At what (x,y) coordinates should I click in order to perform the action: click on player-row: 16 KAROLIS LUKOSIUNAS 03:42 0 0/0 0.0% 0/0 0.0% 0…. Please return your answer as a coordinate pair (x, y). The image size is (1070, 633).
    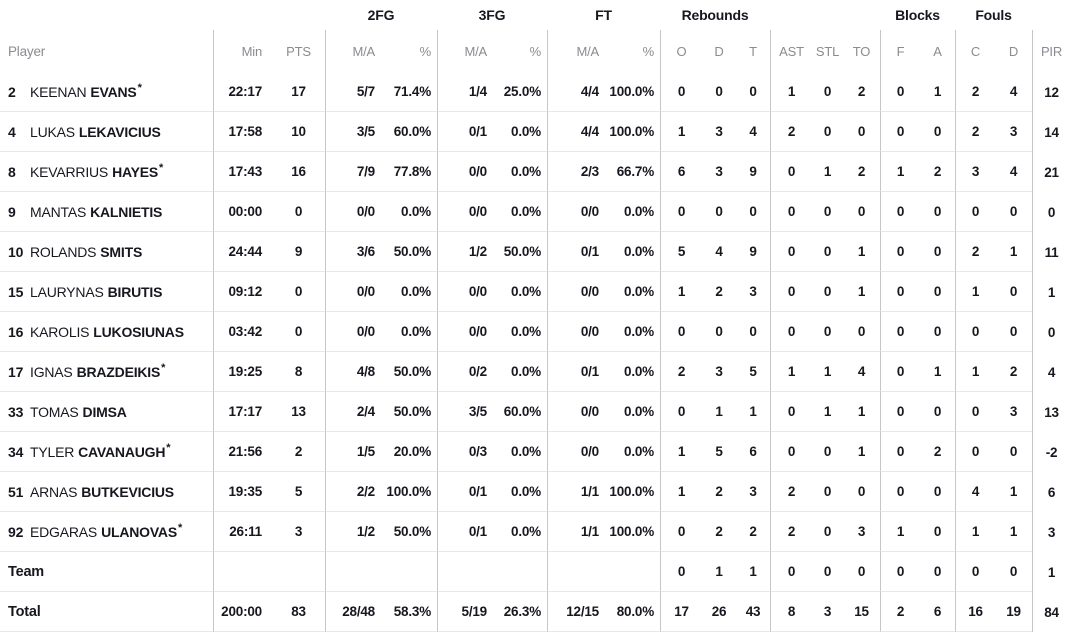
    Looking at the image, I should click on (535, 332).